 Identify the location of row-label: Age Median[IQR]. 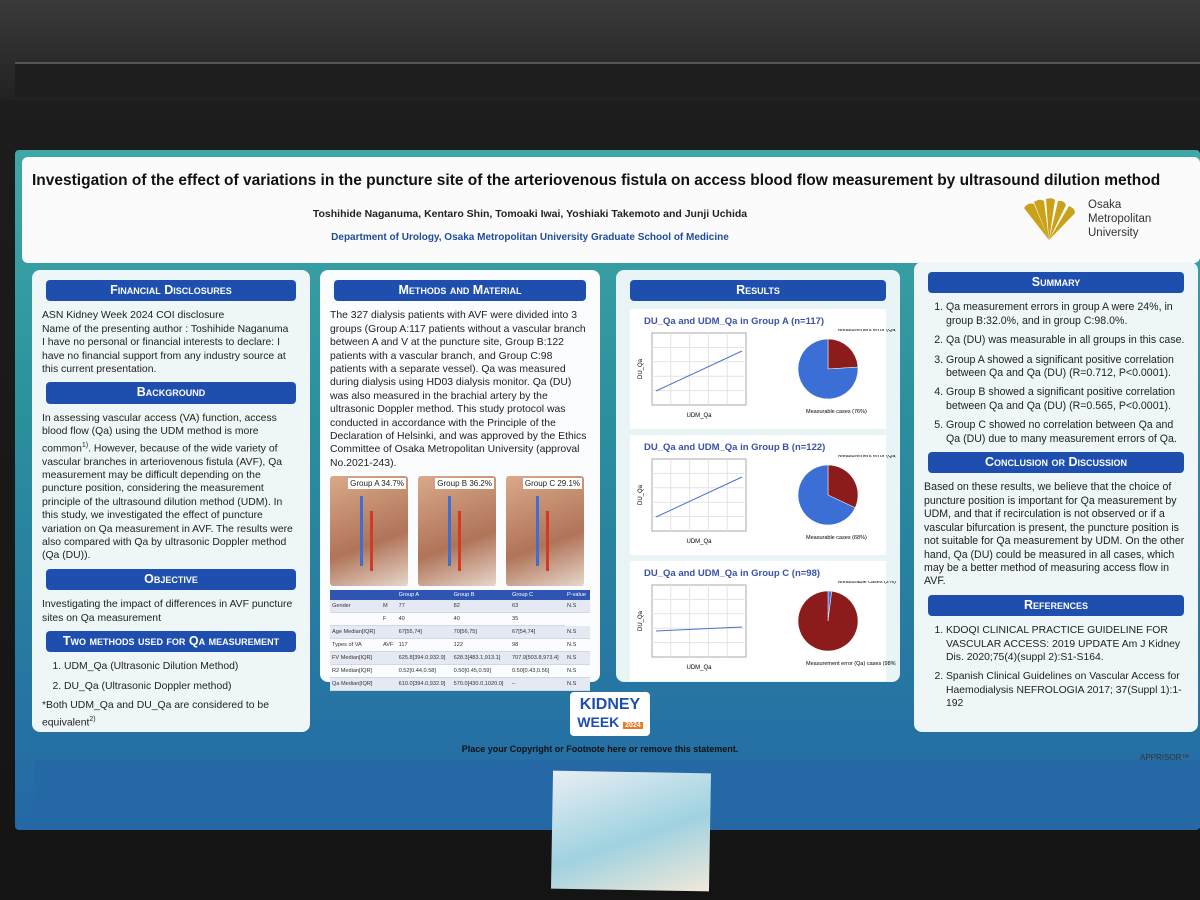
(355, 632).